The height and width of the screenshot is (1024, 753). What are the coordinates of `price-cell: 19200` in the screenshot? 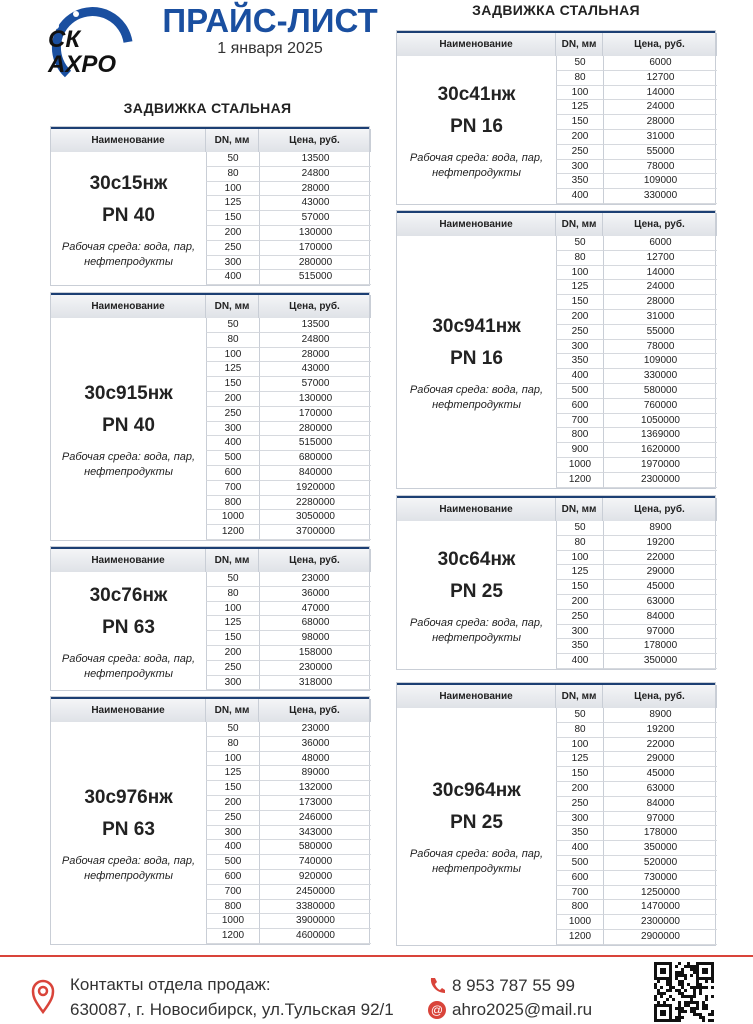 It's located at (660, 543).